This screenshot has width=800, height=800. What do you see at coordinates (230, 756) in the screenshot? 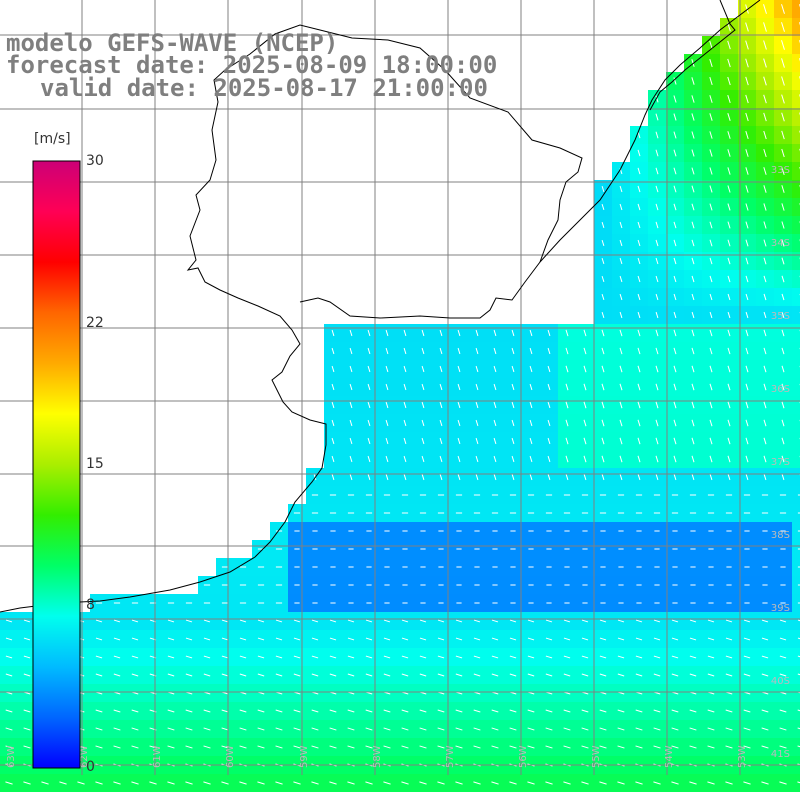
I see `longitude-label: 60W` at bounding box center [230, 756].